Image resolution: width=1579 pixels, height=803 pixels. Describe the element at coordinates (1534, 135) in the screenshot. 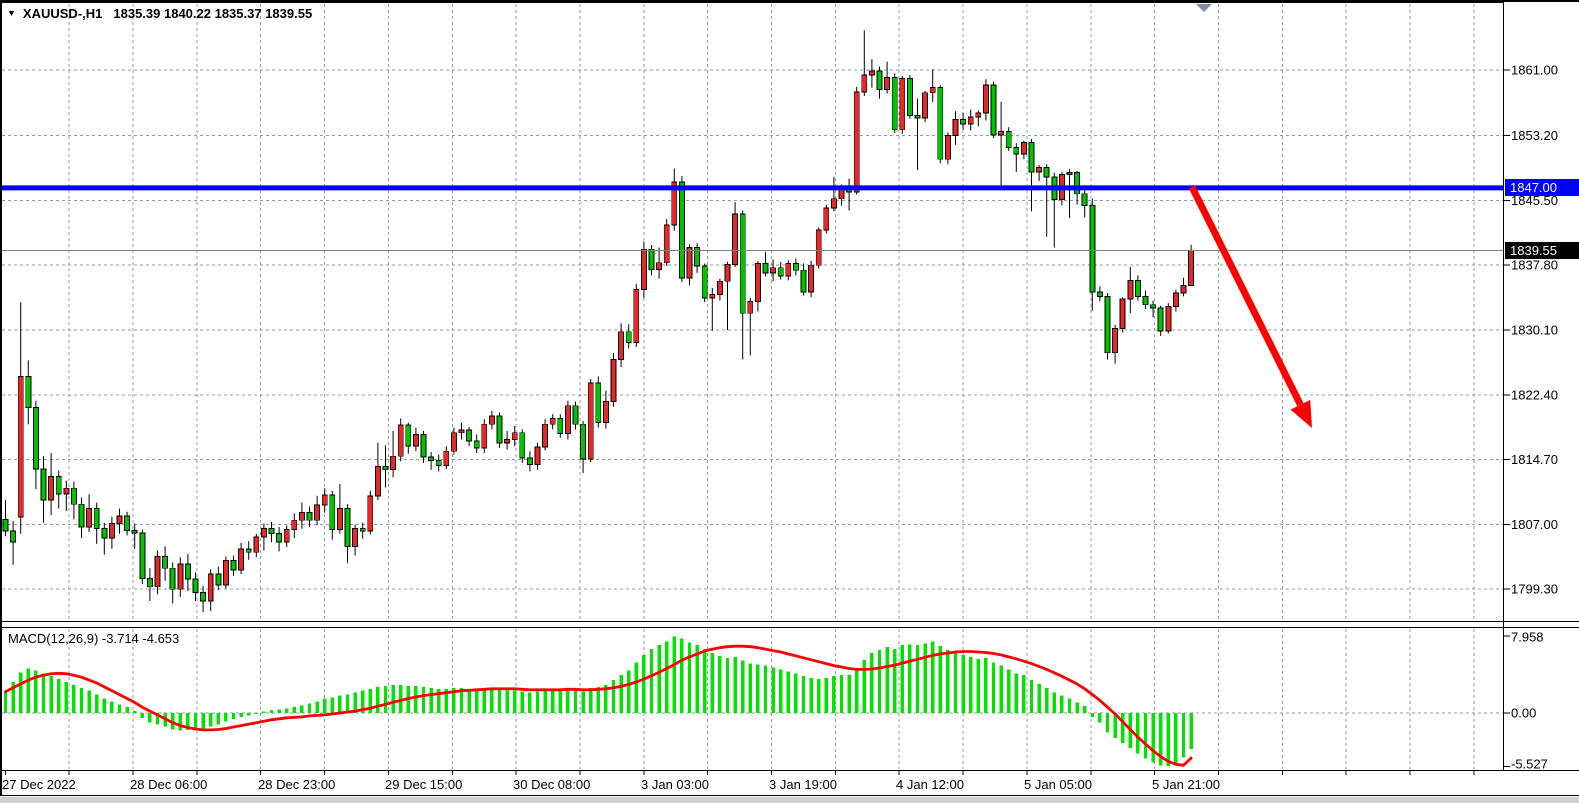

I see `price-tick-label: 1853.20` at that location.